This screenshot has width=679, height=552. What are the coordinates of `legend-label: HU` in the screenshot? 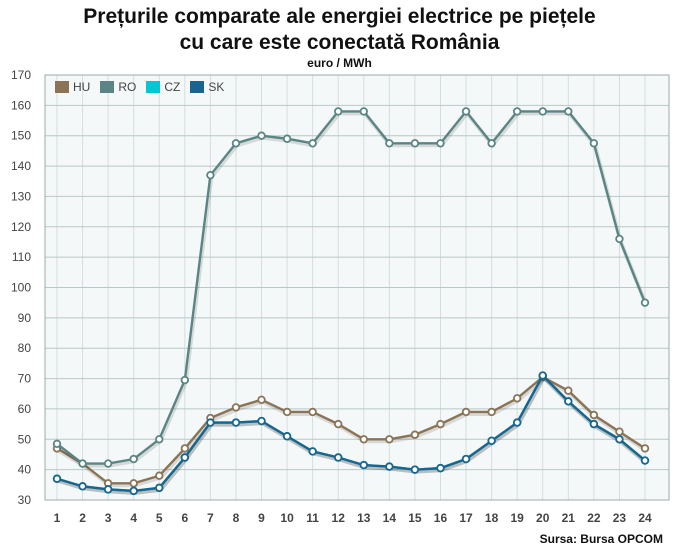 It's located at (82, 87).